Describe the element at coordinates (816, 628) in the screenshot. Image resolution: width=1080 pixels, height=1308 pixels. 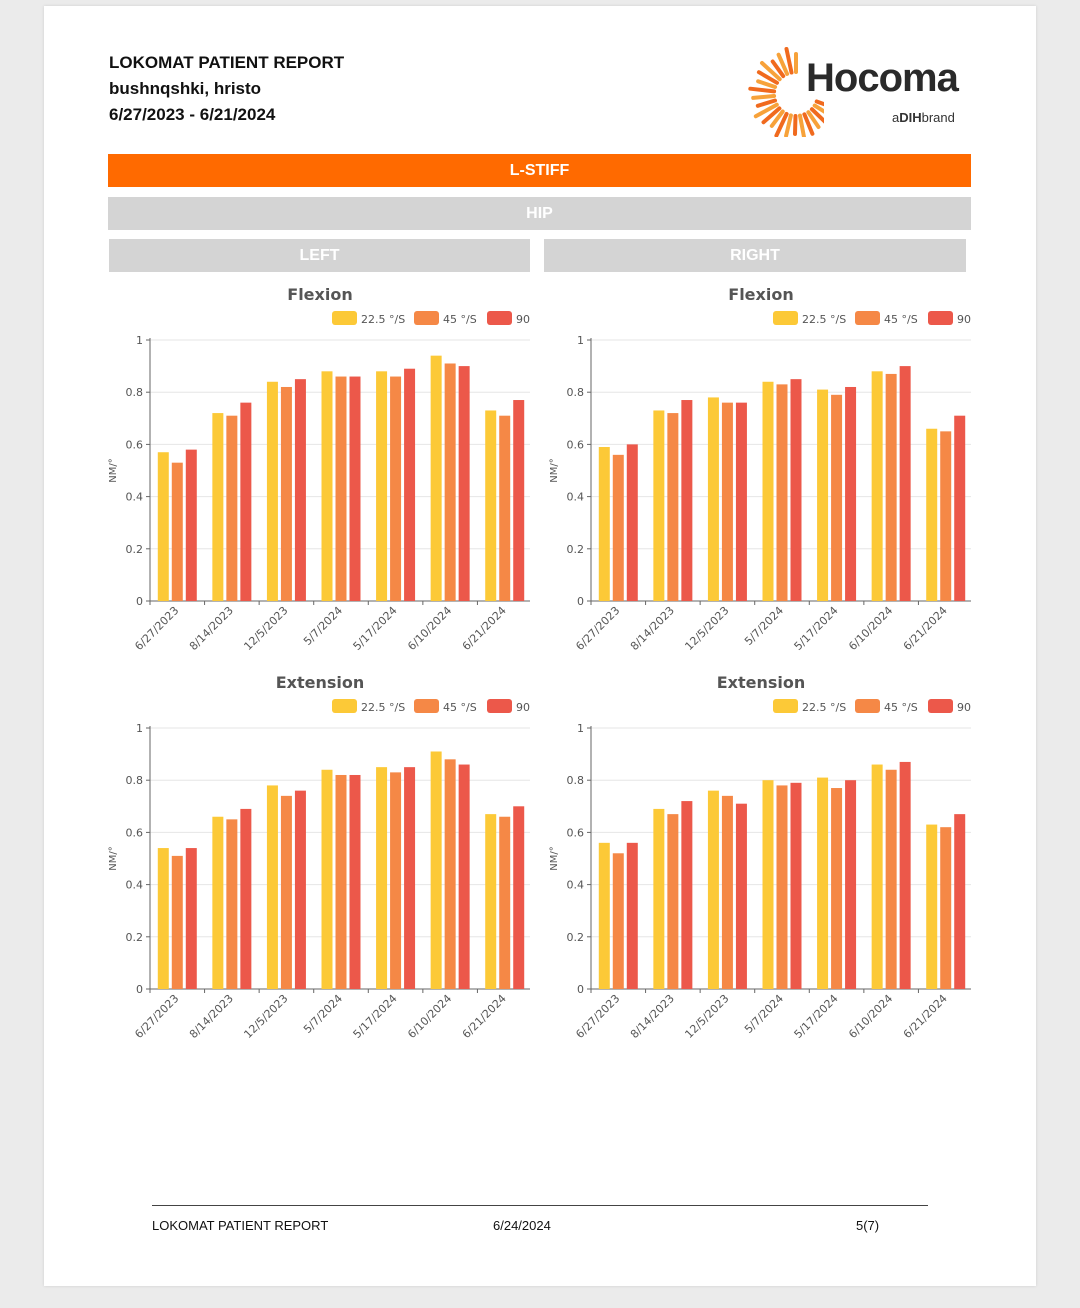
I see `x-tick-label: 5/17/2024` at that location.